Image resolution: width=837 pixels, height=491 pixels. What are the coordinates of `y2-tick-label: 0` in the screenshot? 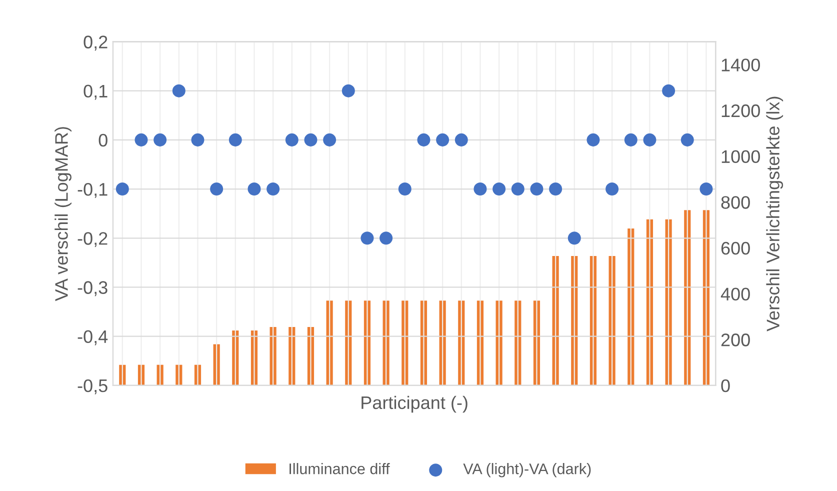 It's located at (725, 385).